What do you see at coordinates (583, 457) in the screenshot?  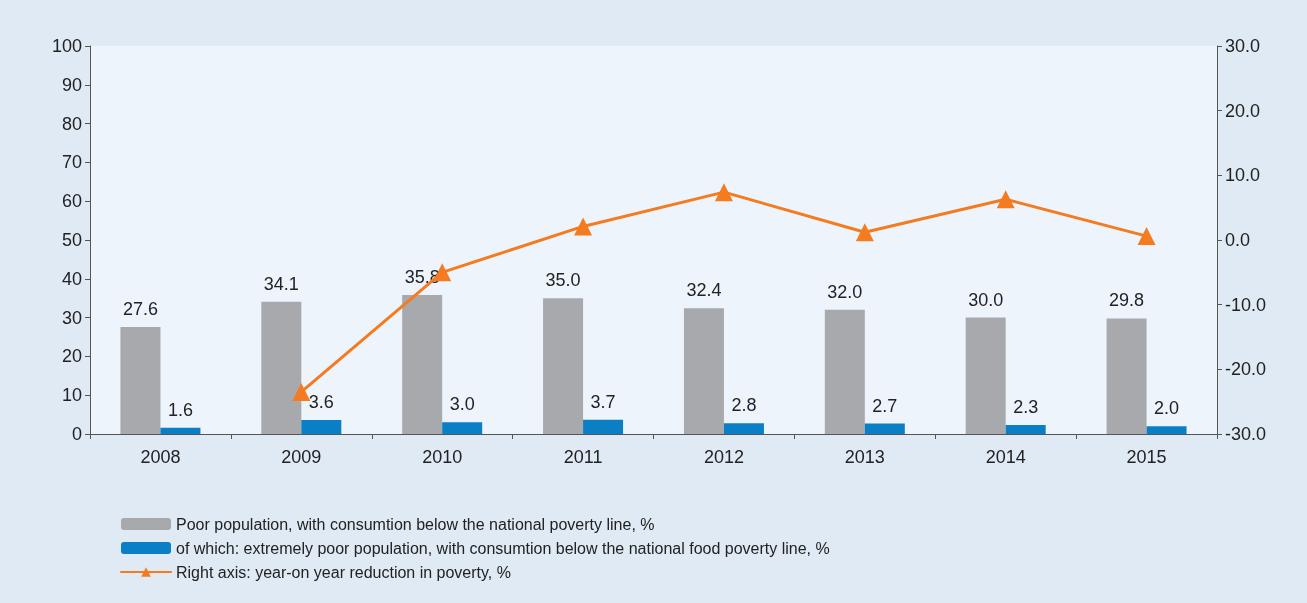 I see `x-tick-label: 2011` at bounding box center [583, 457].